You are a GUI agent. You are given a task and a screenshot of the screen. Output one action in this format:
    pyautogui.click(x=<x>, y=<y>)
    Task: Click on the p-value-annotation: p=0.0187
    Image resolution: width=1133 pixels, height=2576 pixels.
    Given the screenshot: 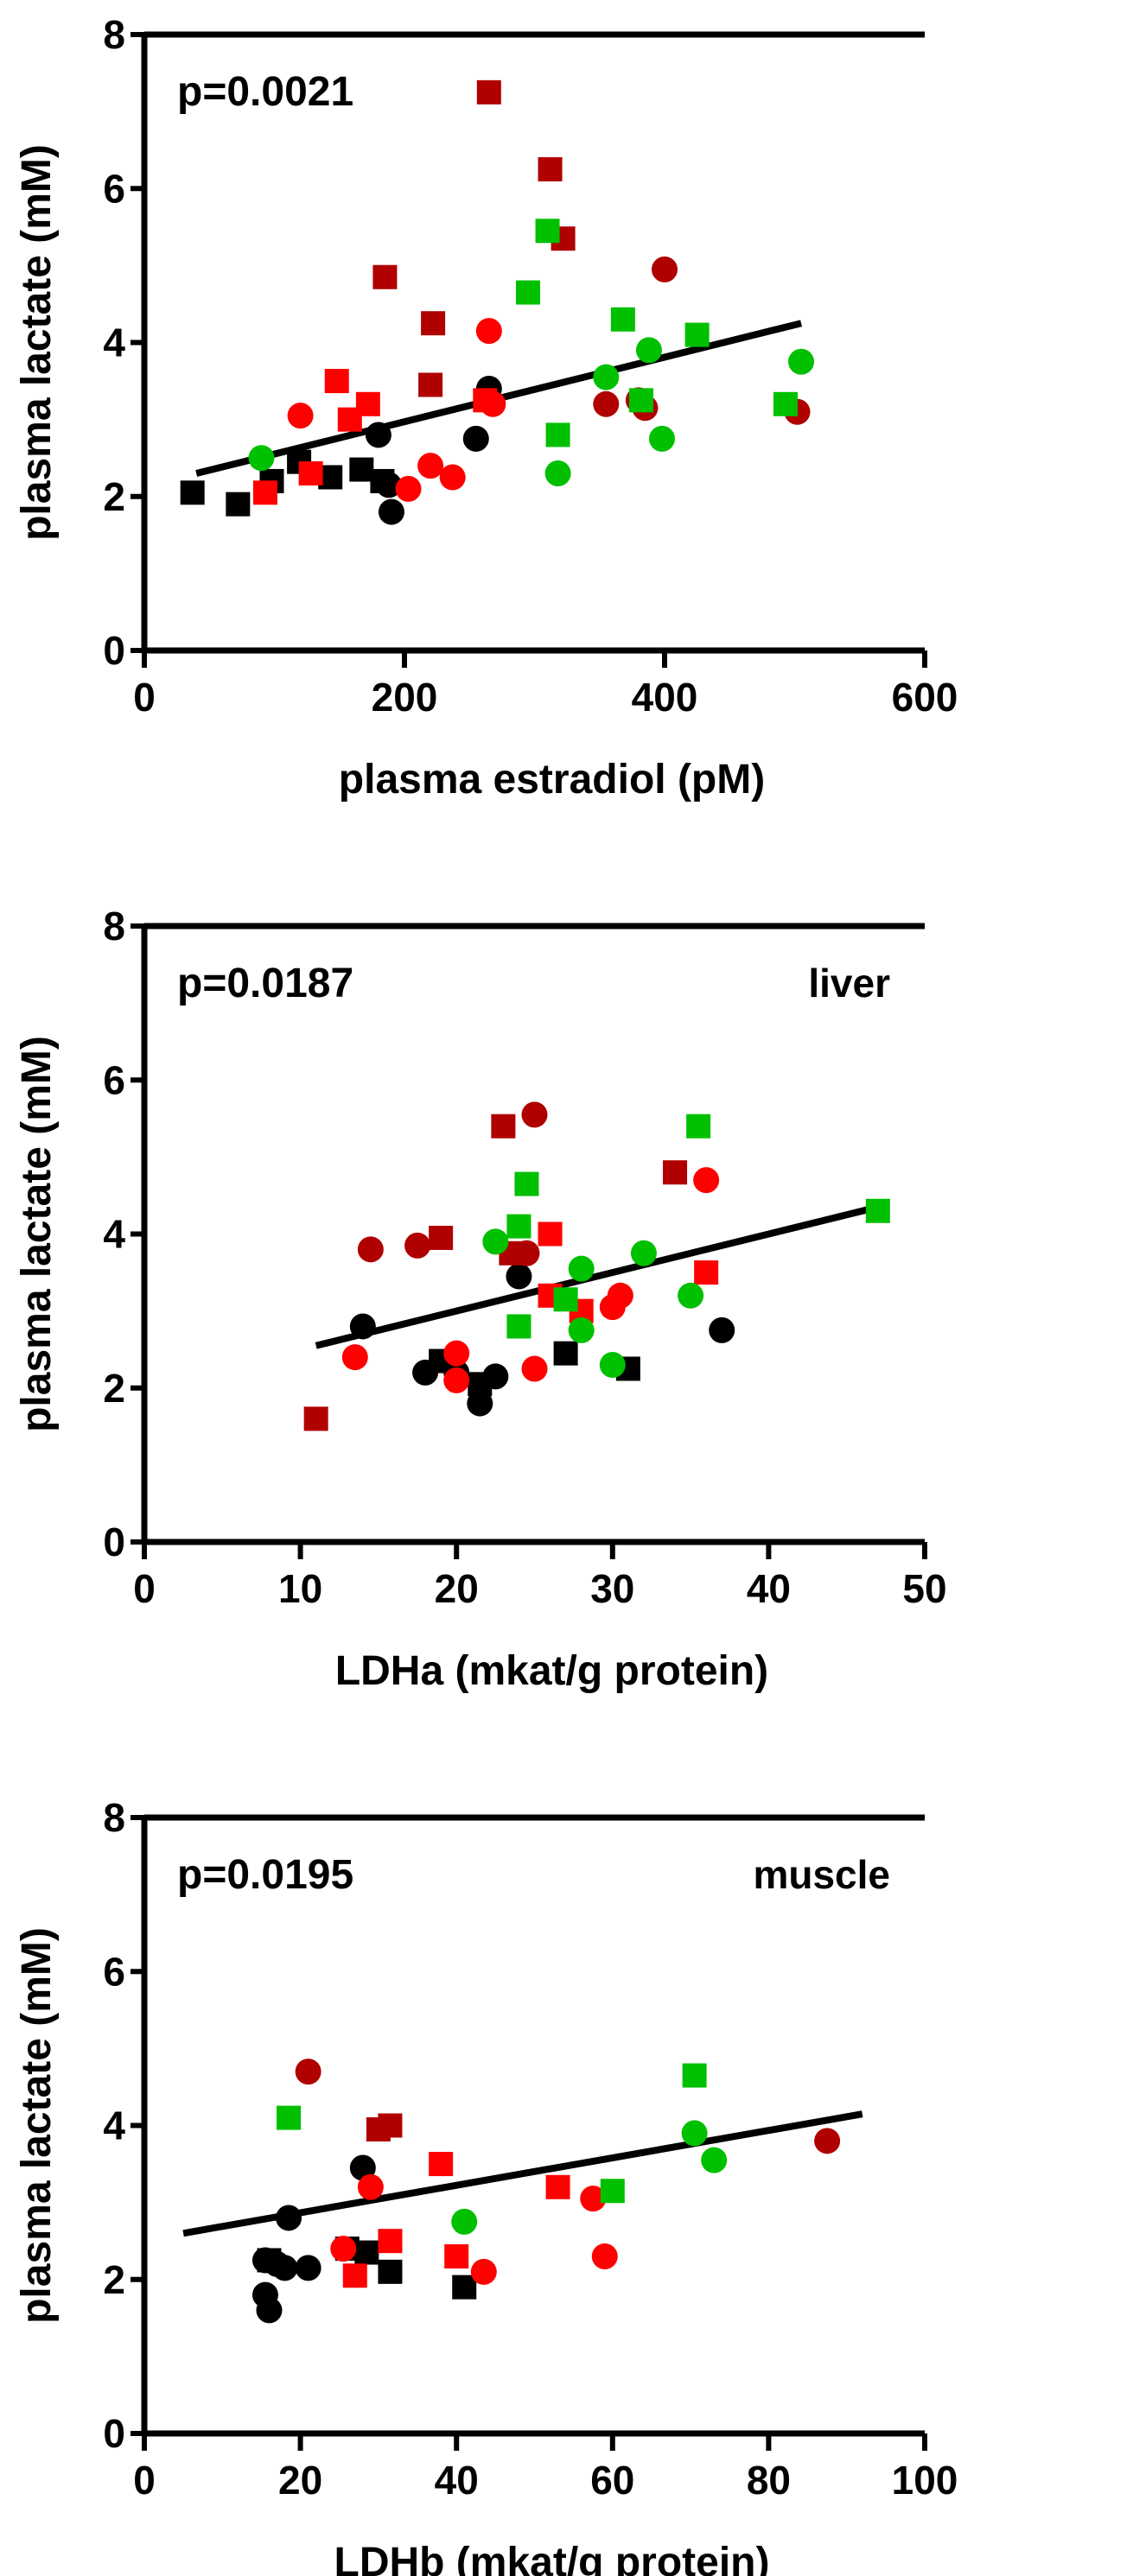 What is the action you would take?
    pyautogui.click(x=265, y=983)
    